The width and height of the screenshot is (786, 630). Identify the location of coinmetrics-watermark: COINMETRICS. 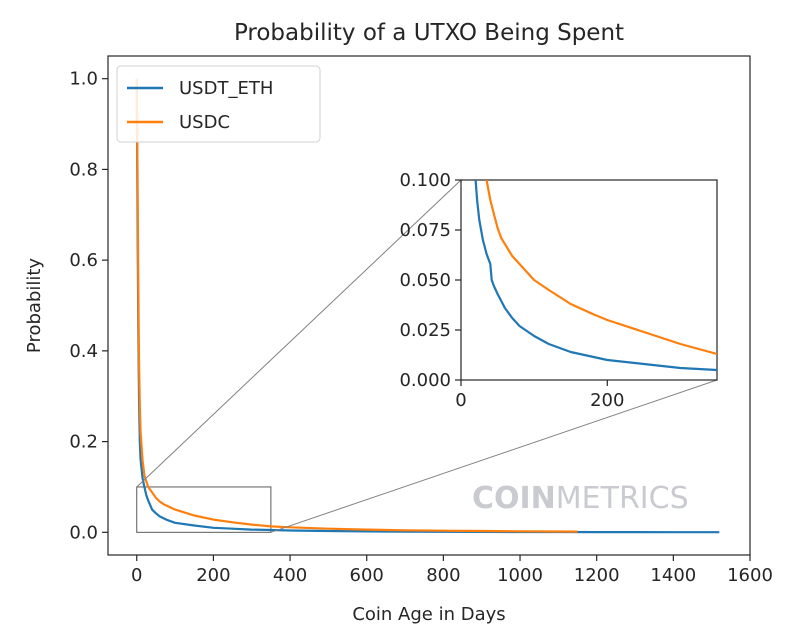
(580, 498).